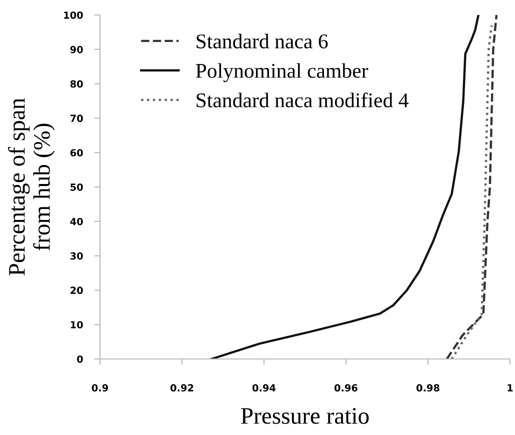  I want to click on y-tick-label: 10, so click(76, 324).